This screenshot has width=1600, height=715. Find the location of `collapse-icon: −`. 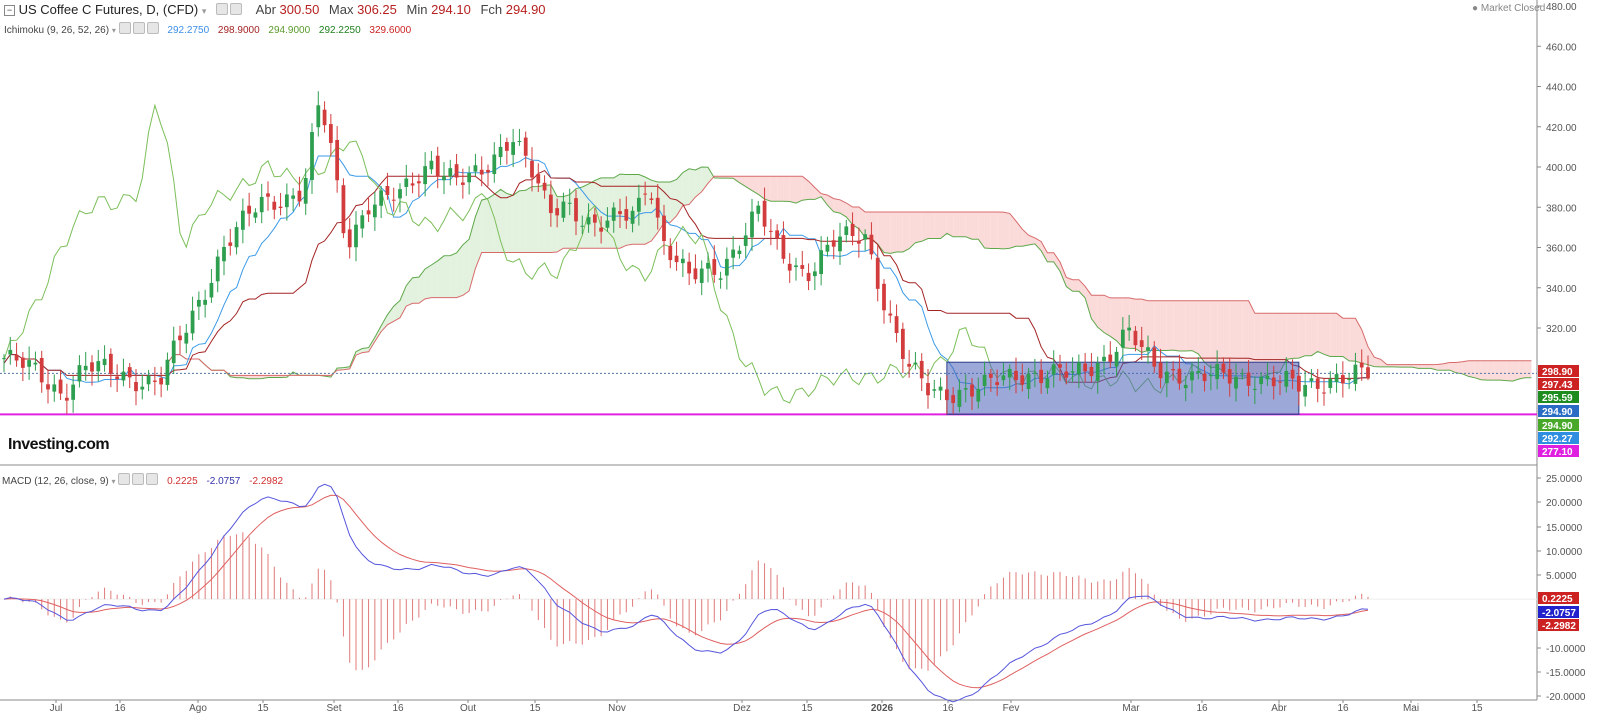

collapse-icon: − is located at coordinates (9, 10).